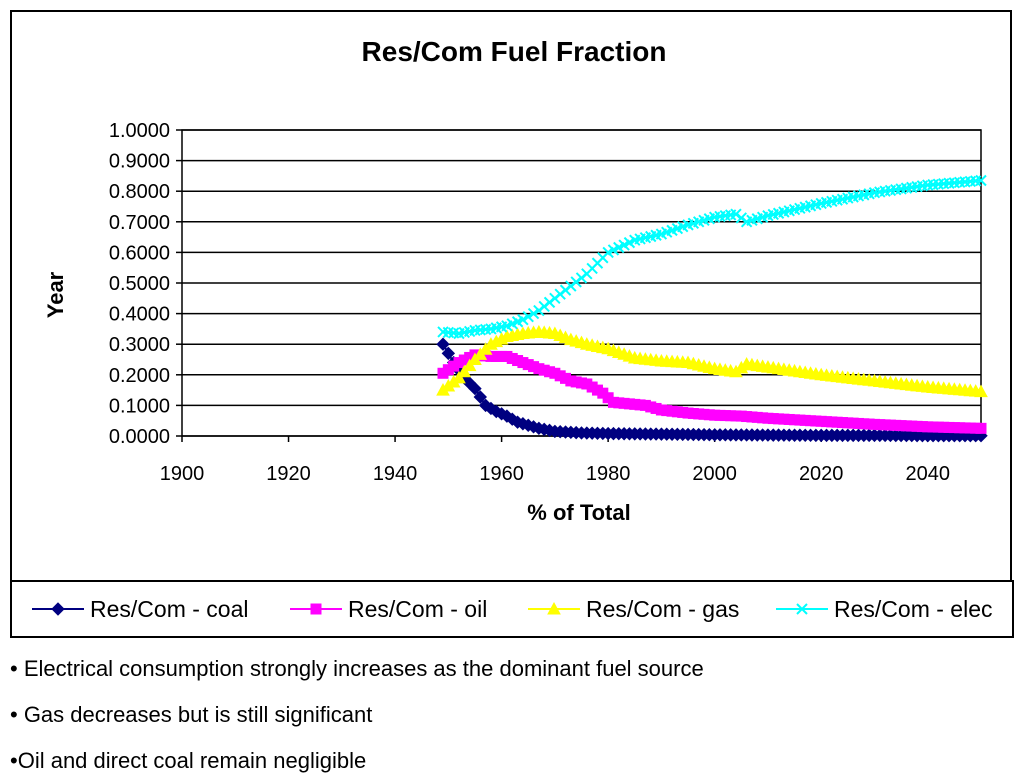 The width and height of the screenshot is (1024, 784). What do you see at coordinates (821, 474) in the screenshot?
I see `x-tick-label: 2020` at bounding box center [821, 474].